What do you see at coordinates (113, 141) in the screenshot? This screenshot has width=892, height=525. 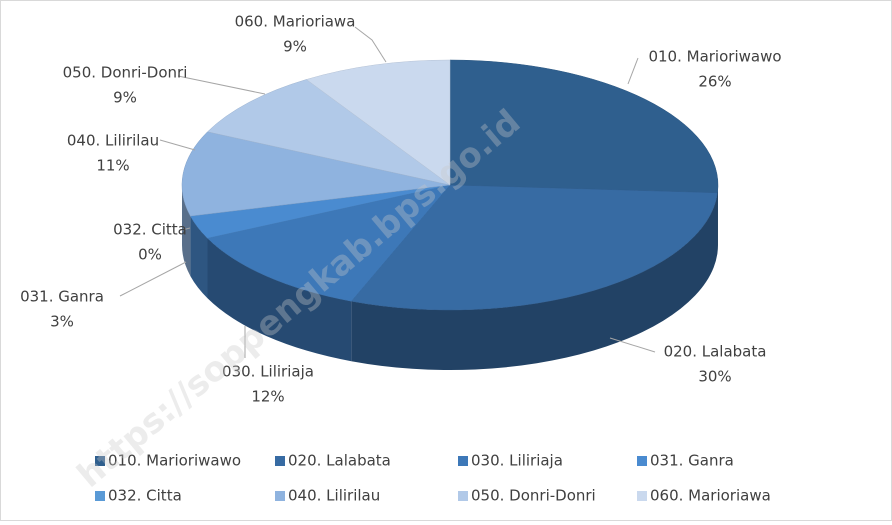 I see `data-label-name: 040. Lilirilau` at bounding box center [113, 141].